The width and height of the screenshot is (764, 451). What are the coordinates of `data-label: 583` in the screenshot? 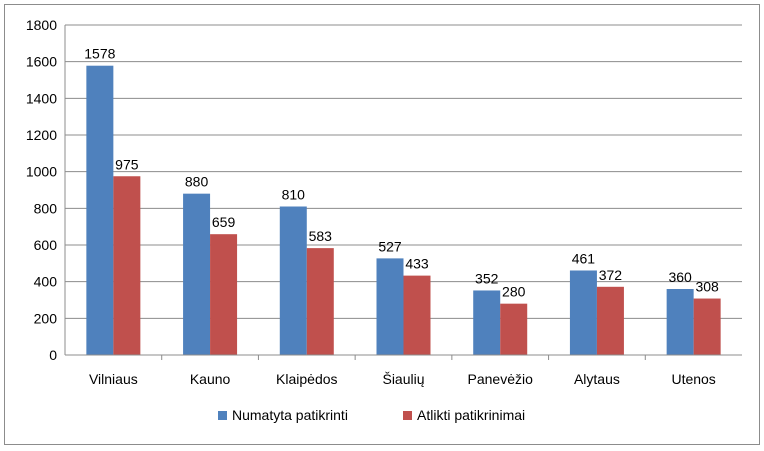 It's located at (321, 236).